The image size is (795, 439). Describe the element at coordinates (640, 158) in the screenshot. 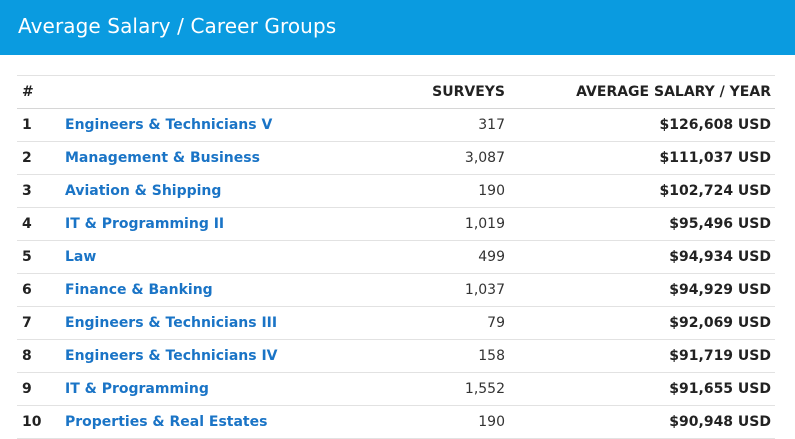

I see `row-average-salary: $111,037 USD` at that location.